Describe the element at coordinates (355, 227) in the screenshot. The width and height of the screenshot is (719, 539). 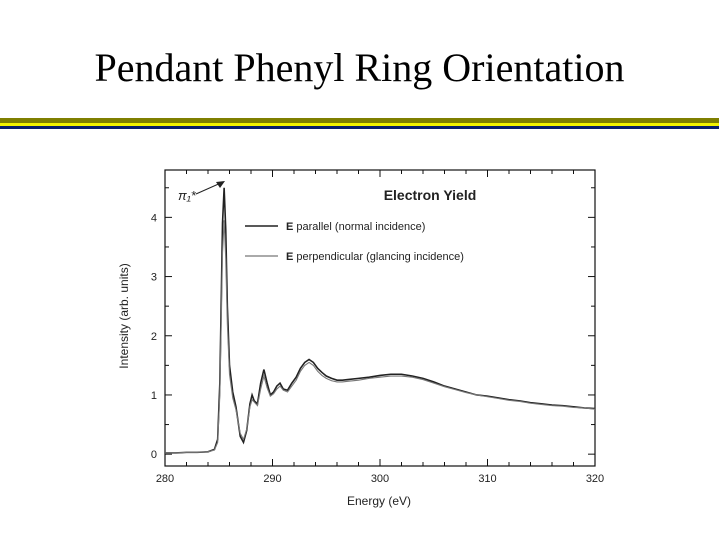
I see `legend-e-parallel: E parallel (normal incidence)` at that location.